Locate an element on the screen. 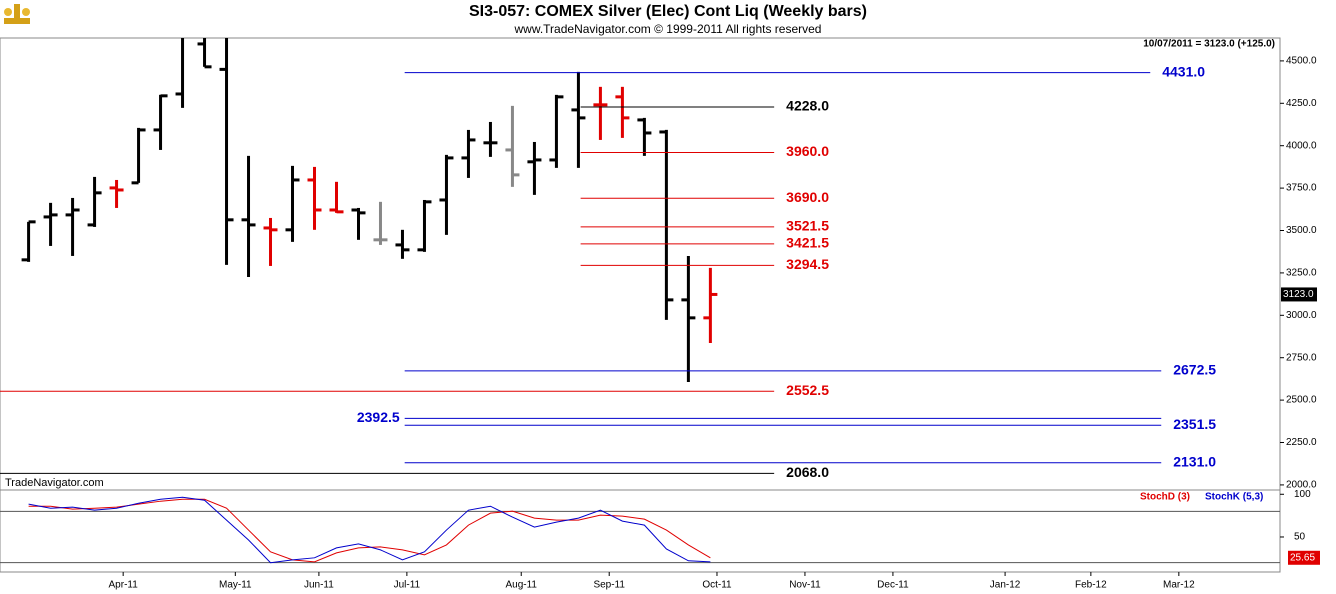  y-tick-label: 2750.0 is located at coordinates (1301, 357).